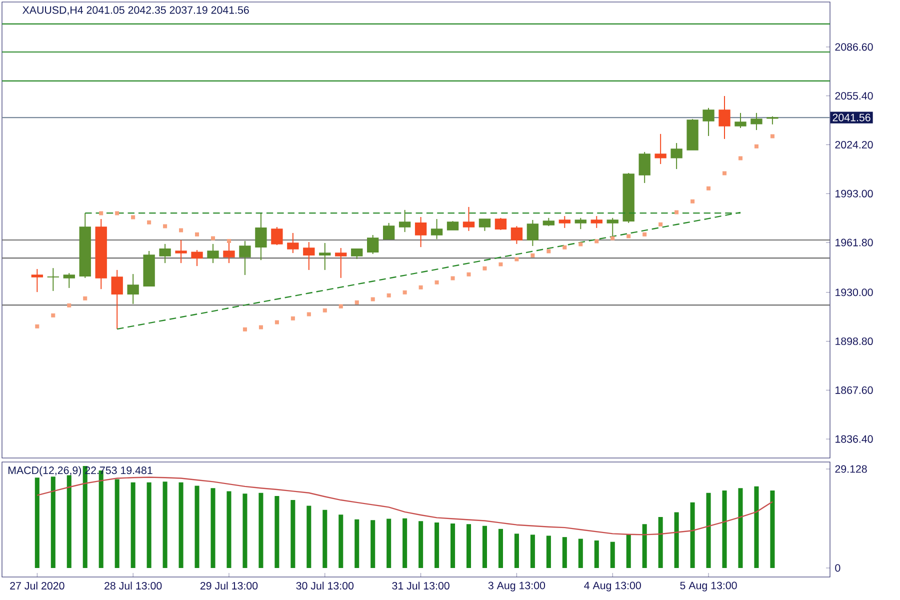  Describe the element at coordinates (325, 586) in the screenshot. I see `x-tick-label: 30 Jul 13:00` at that location.